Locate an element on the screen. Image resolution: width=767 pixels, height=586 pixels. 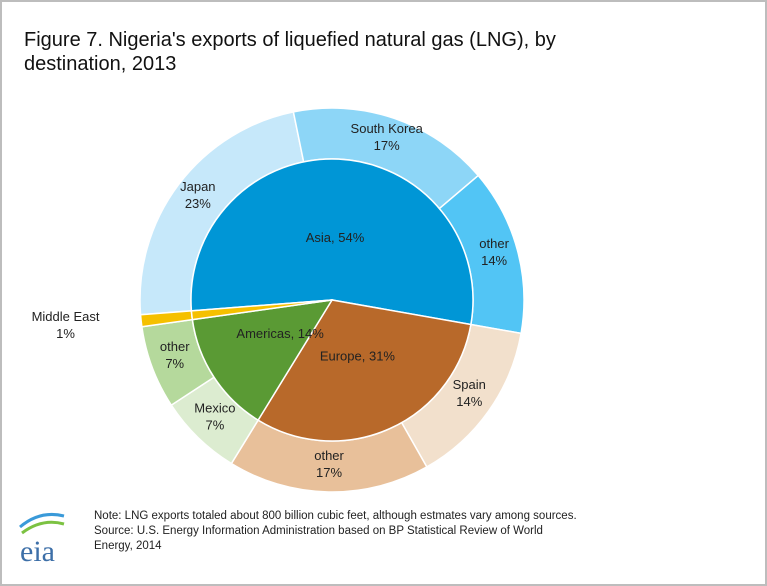
inner-label: Americas, 14% is located at coordinates (280, 333).